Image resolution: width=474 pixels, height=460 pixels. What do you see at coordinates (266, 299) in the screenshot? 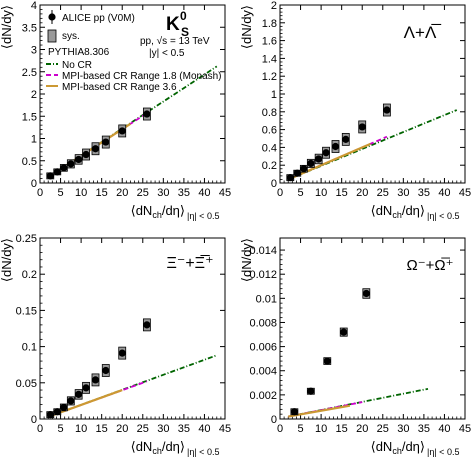
I see `y-tick-label: 0.01` at bounding box center [266, 299].